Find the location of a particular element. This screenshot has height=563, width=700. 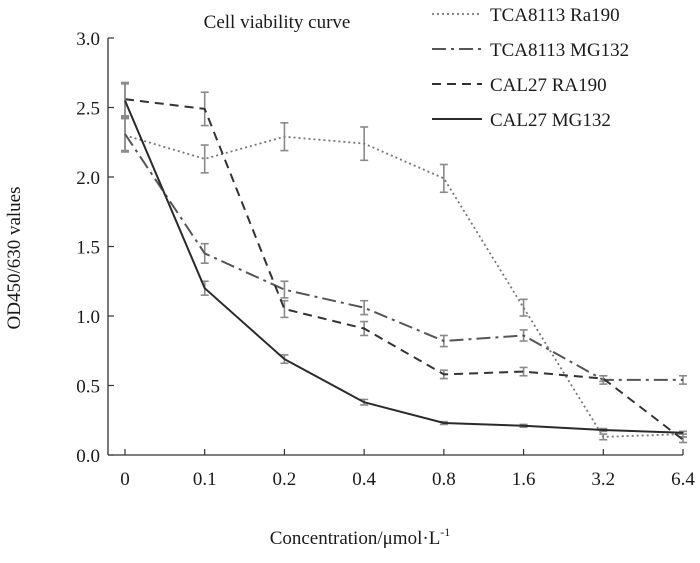

legend-label: CAL27 MG132 is located at coordinates (550, 120).